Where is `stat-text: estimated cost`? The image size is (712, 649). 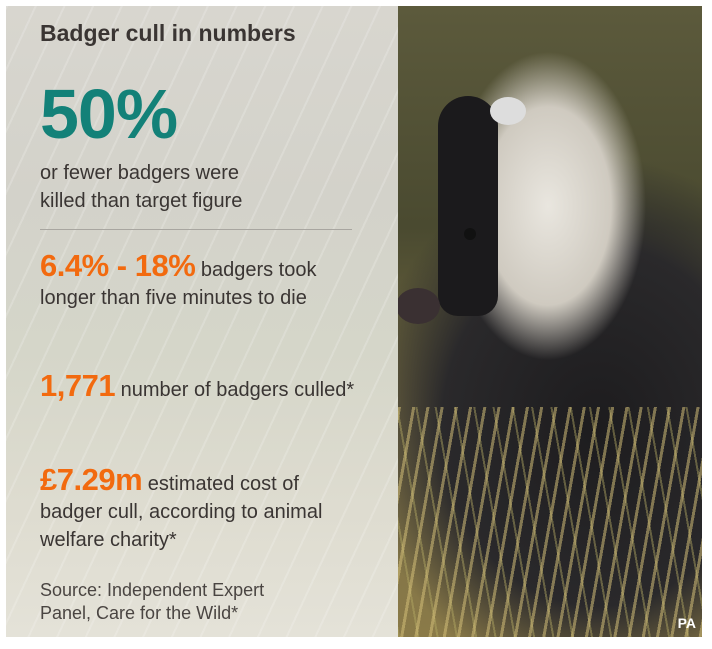
stat-text: estimated cost is located at coordinates (209, 484).